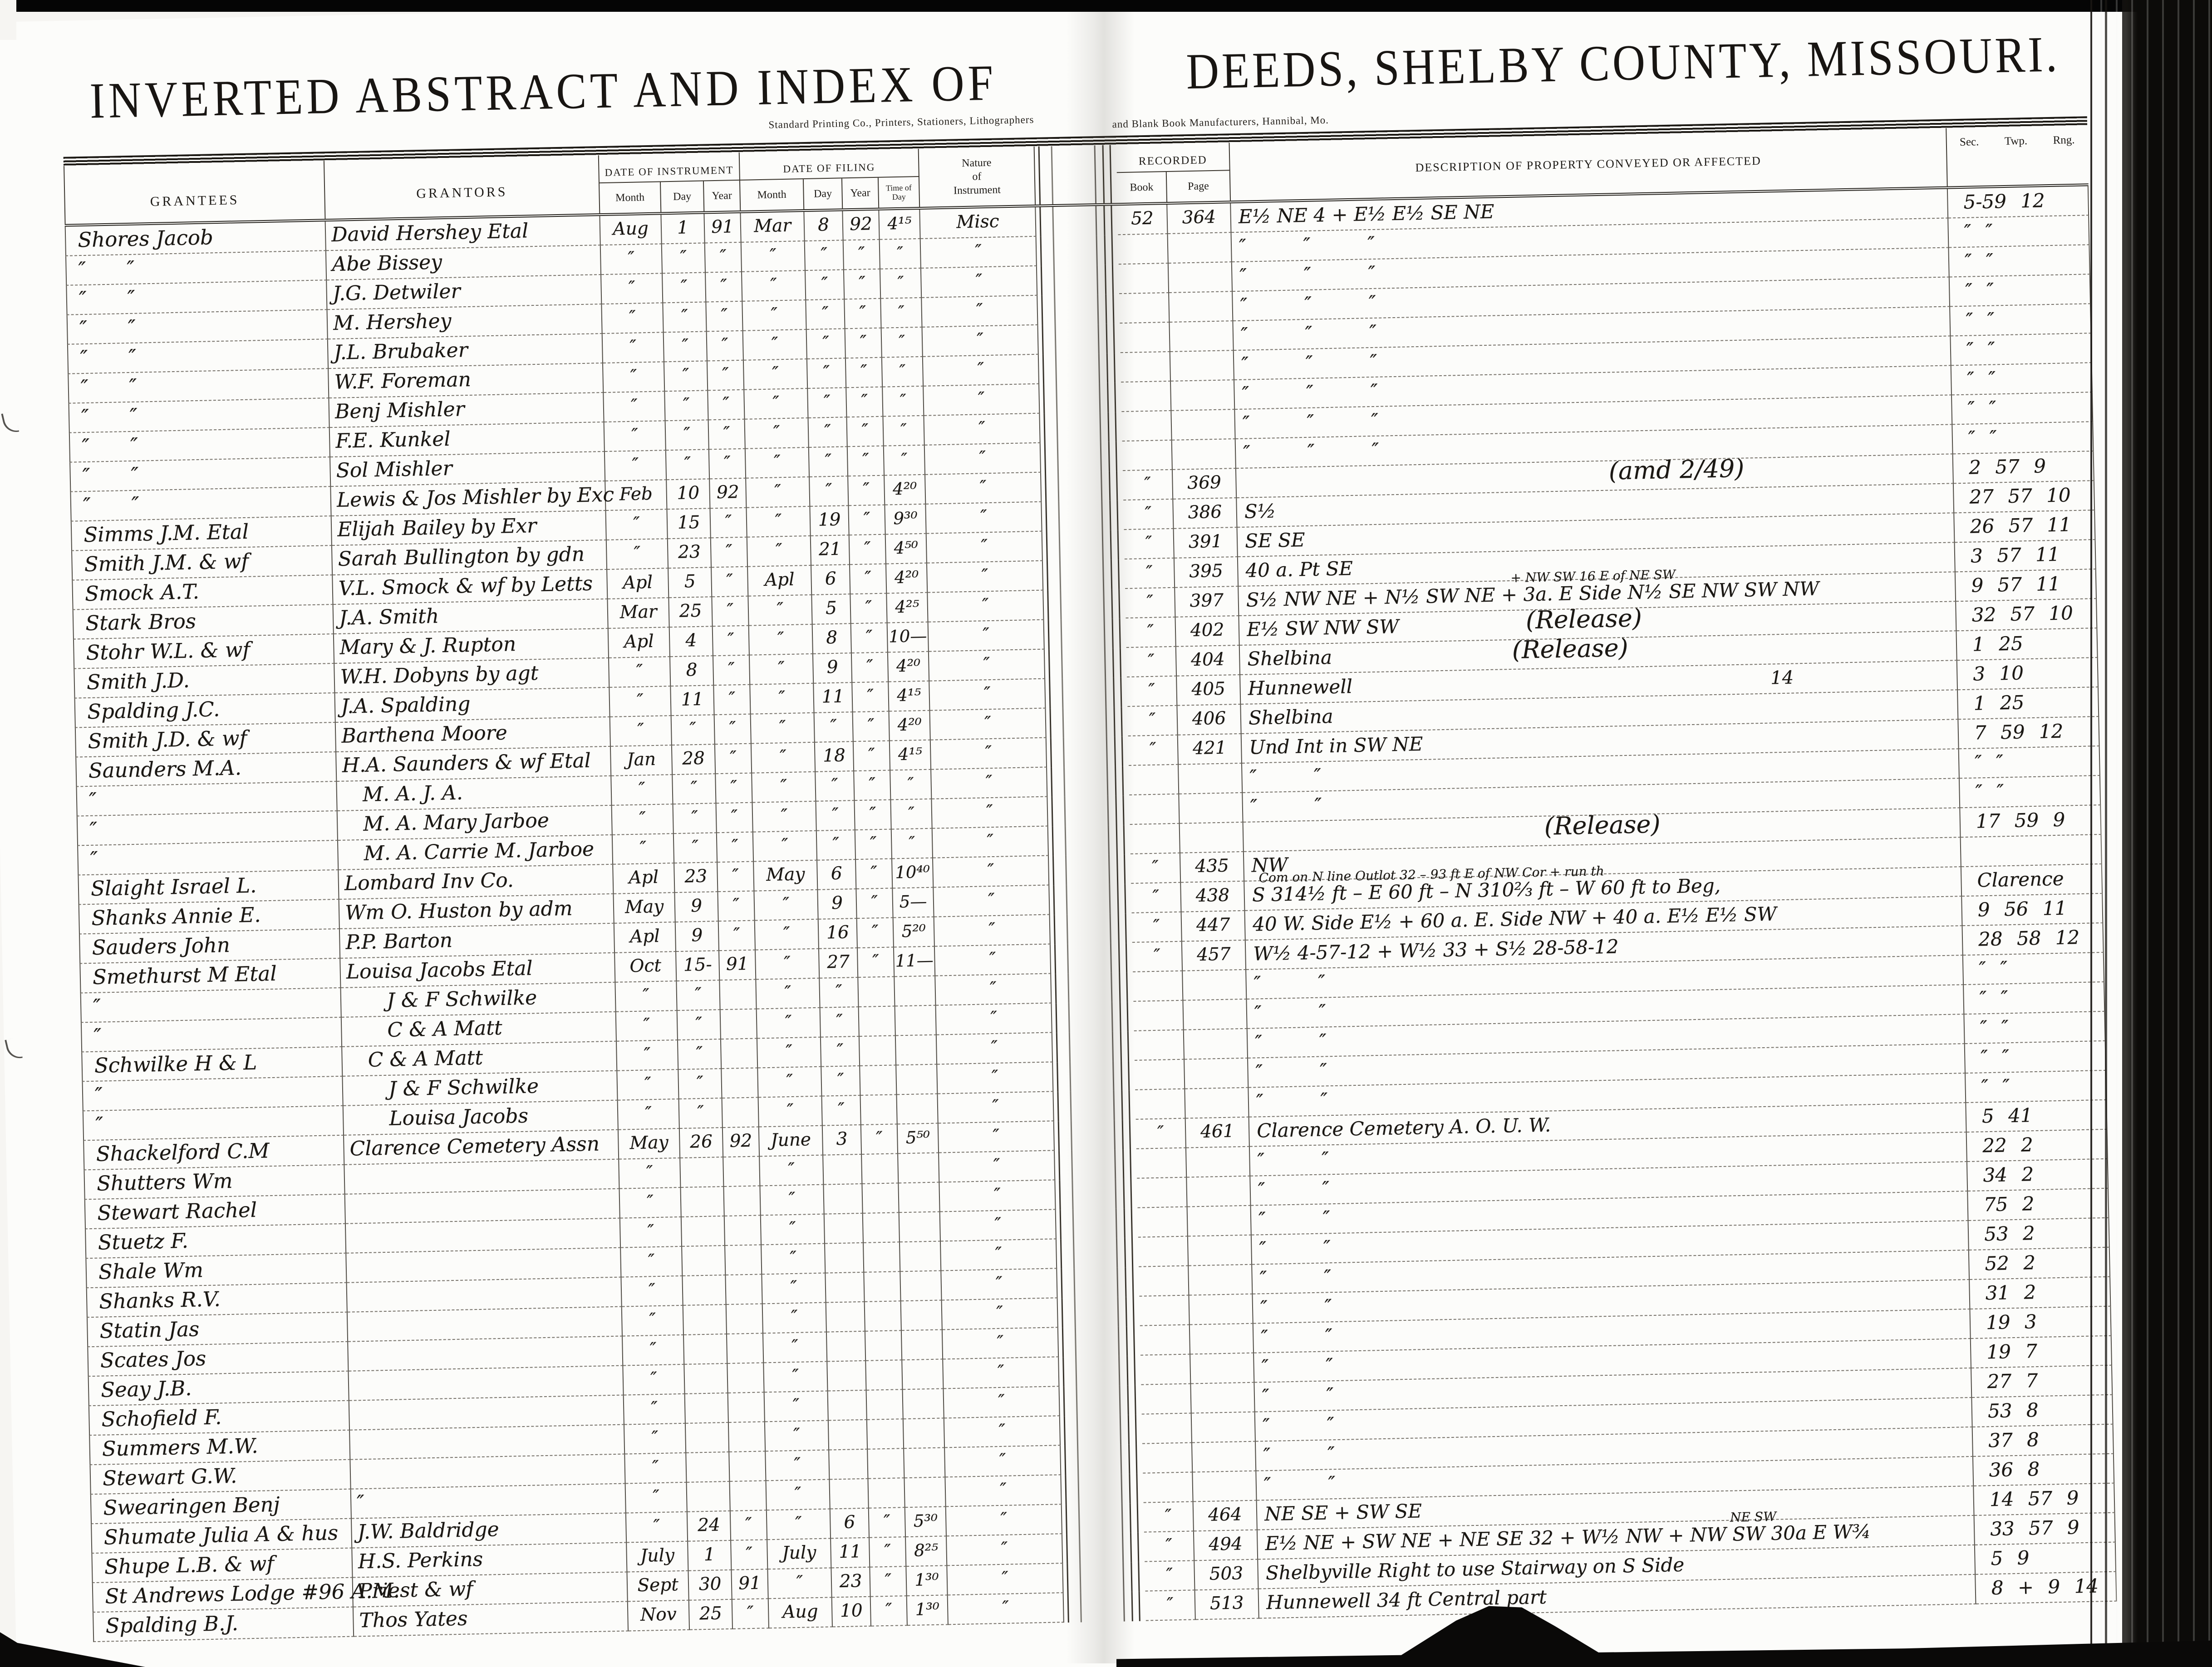  What do you see at coordinates (1322, 628) in the screenshot?
I see `description-text: E½ SW NW SW` at bounding box center [1322, 628].